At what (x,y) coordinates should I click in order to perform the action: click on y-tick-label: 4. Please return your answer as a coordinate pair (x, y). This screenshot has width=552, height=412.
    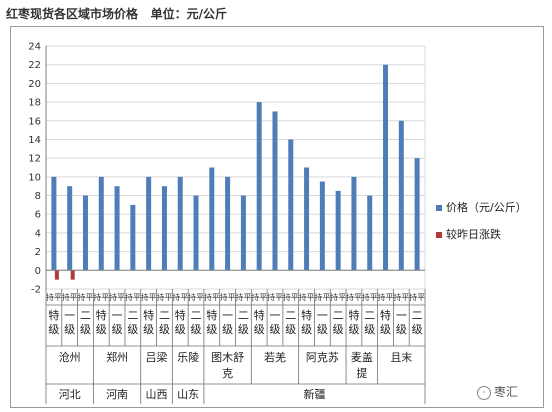
    Looking at the image, I should click on (38, 233).